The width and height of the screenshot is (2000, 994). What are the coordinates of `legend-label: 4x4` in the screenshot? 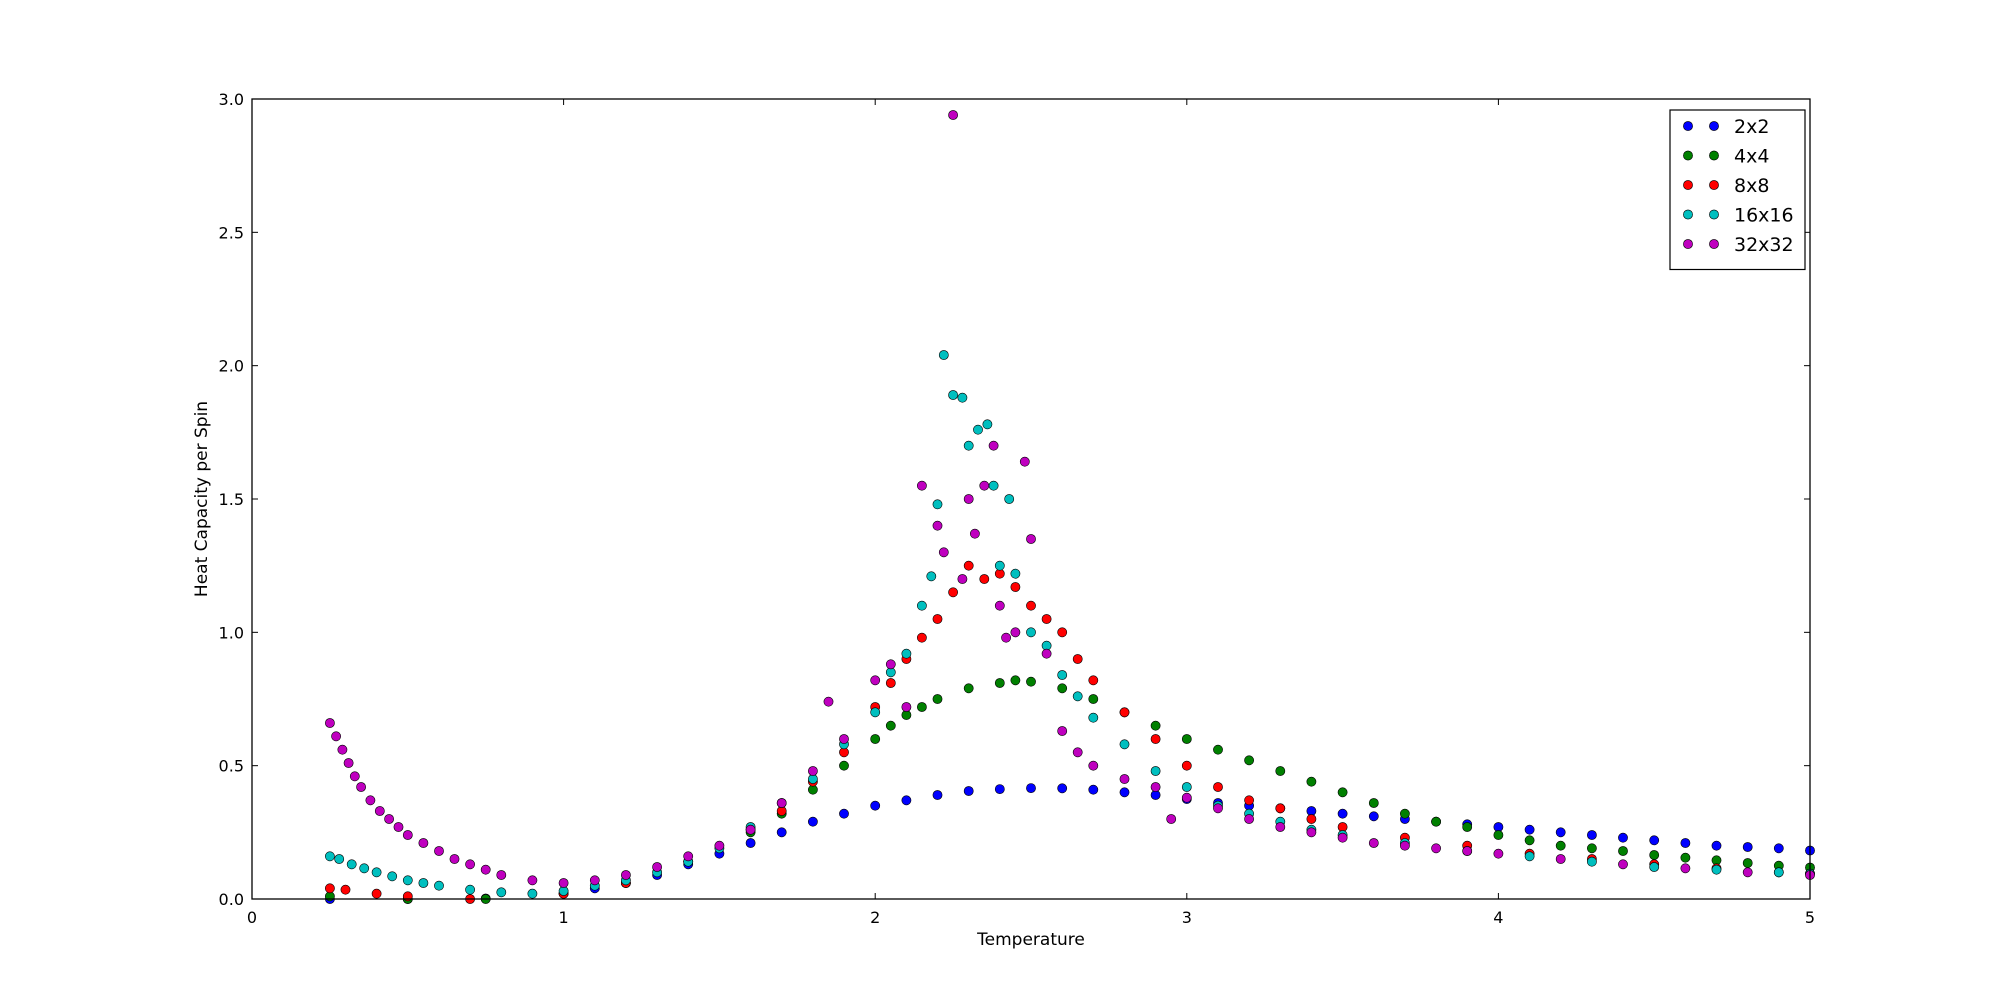 It's located at (1751, 157).